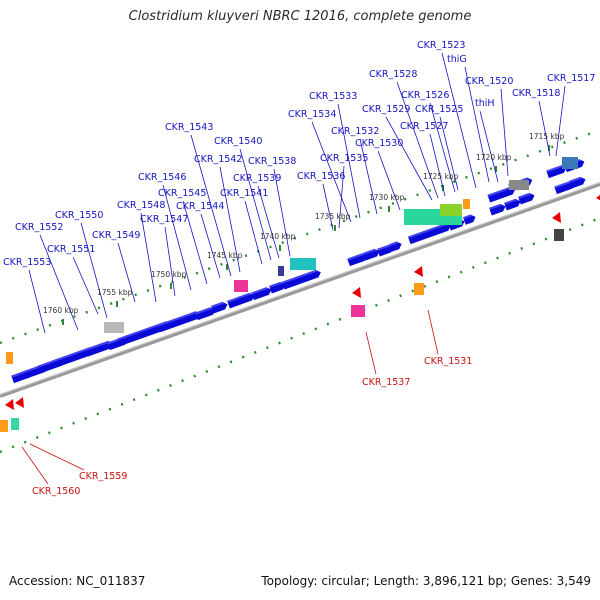  What do you see at coordinates (56, 491) in the screenshot?
I see `reverse-gene-label: CKR_1560` at bounding box center [56, 491].